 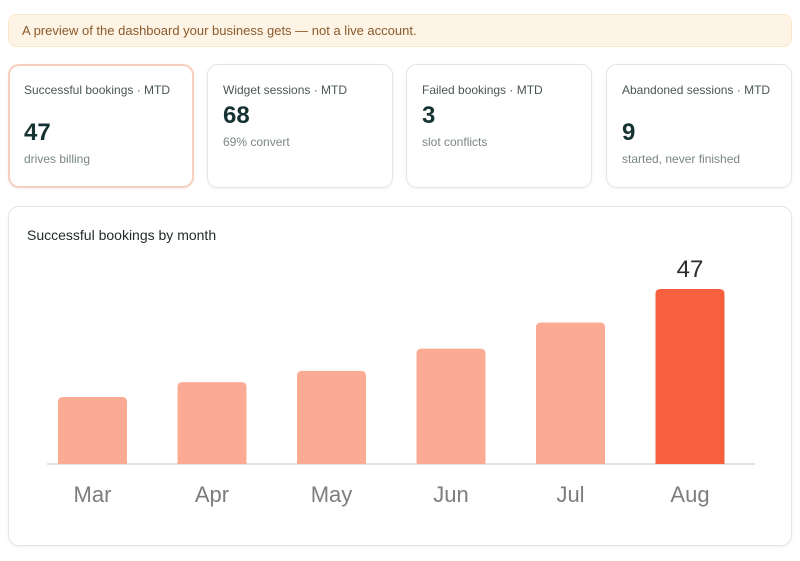 I want to click on chart-title: Successful bookings by month, so click(x=122, y=235).